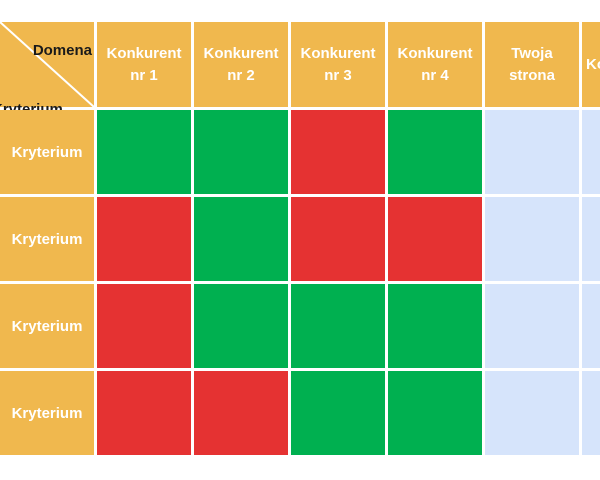  Describe the element at coordinates (591, 239) in the screenshot. I see `status-cell-r2-c6` at that location.